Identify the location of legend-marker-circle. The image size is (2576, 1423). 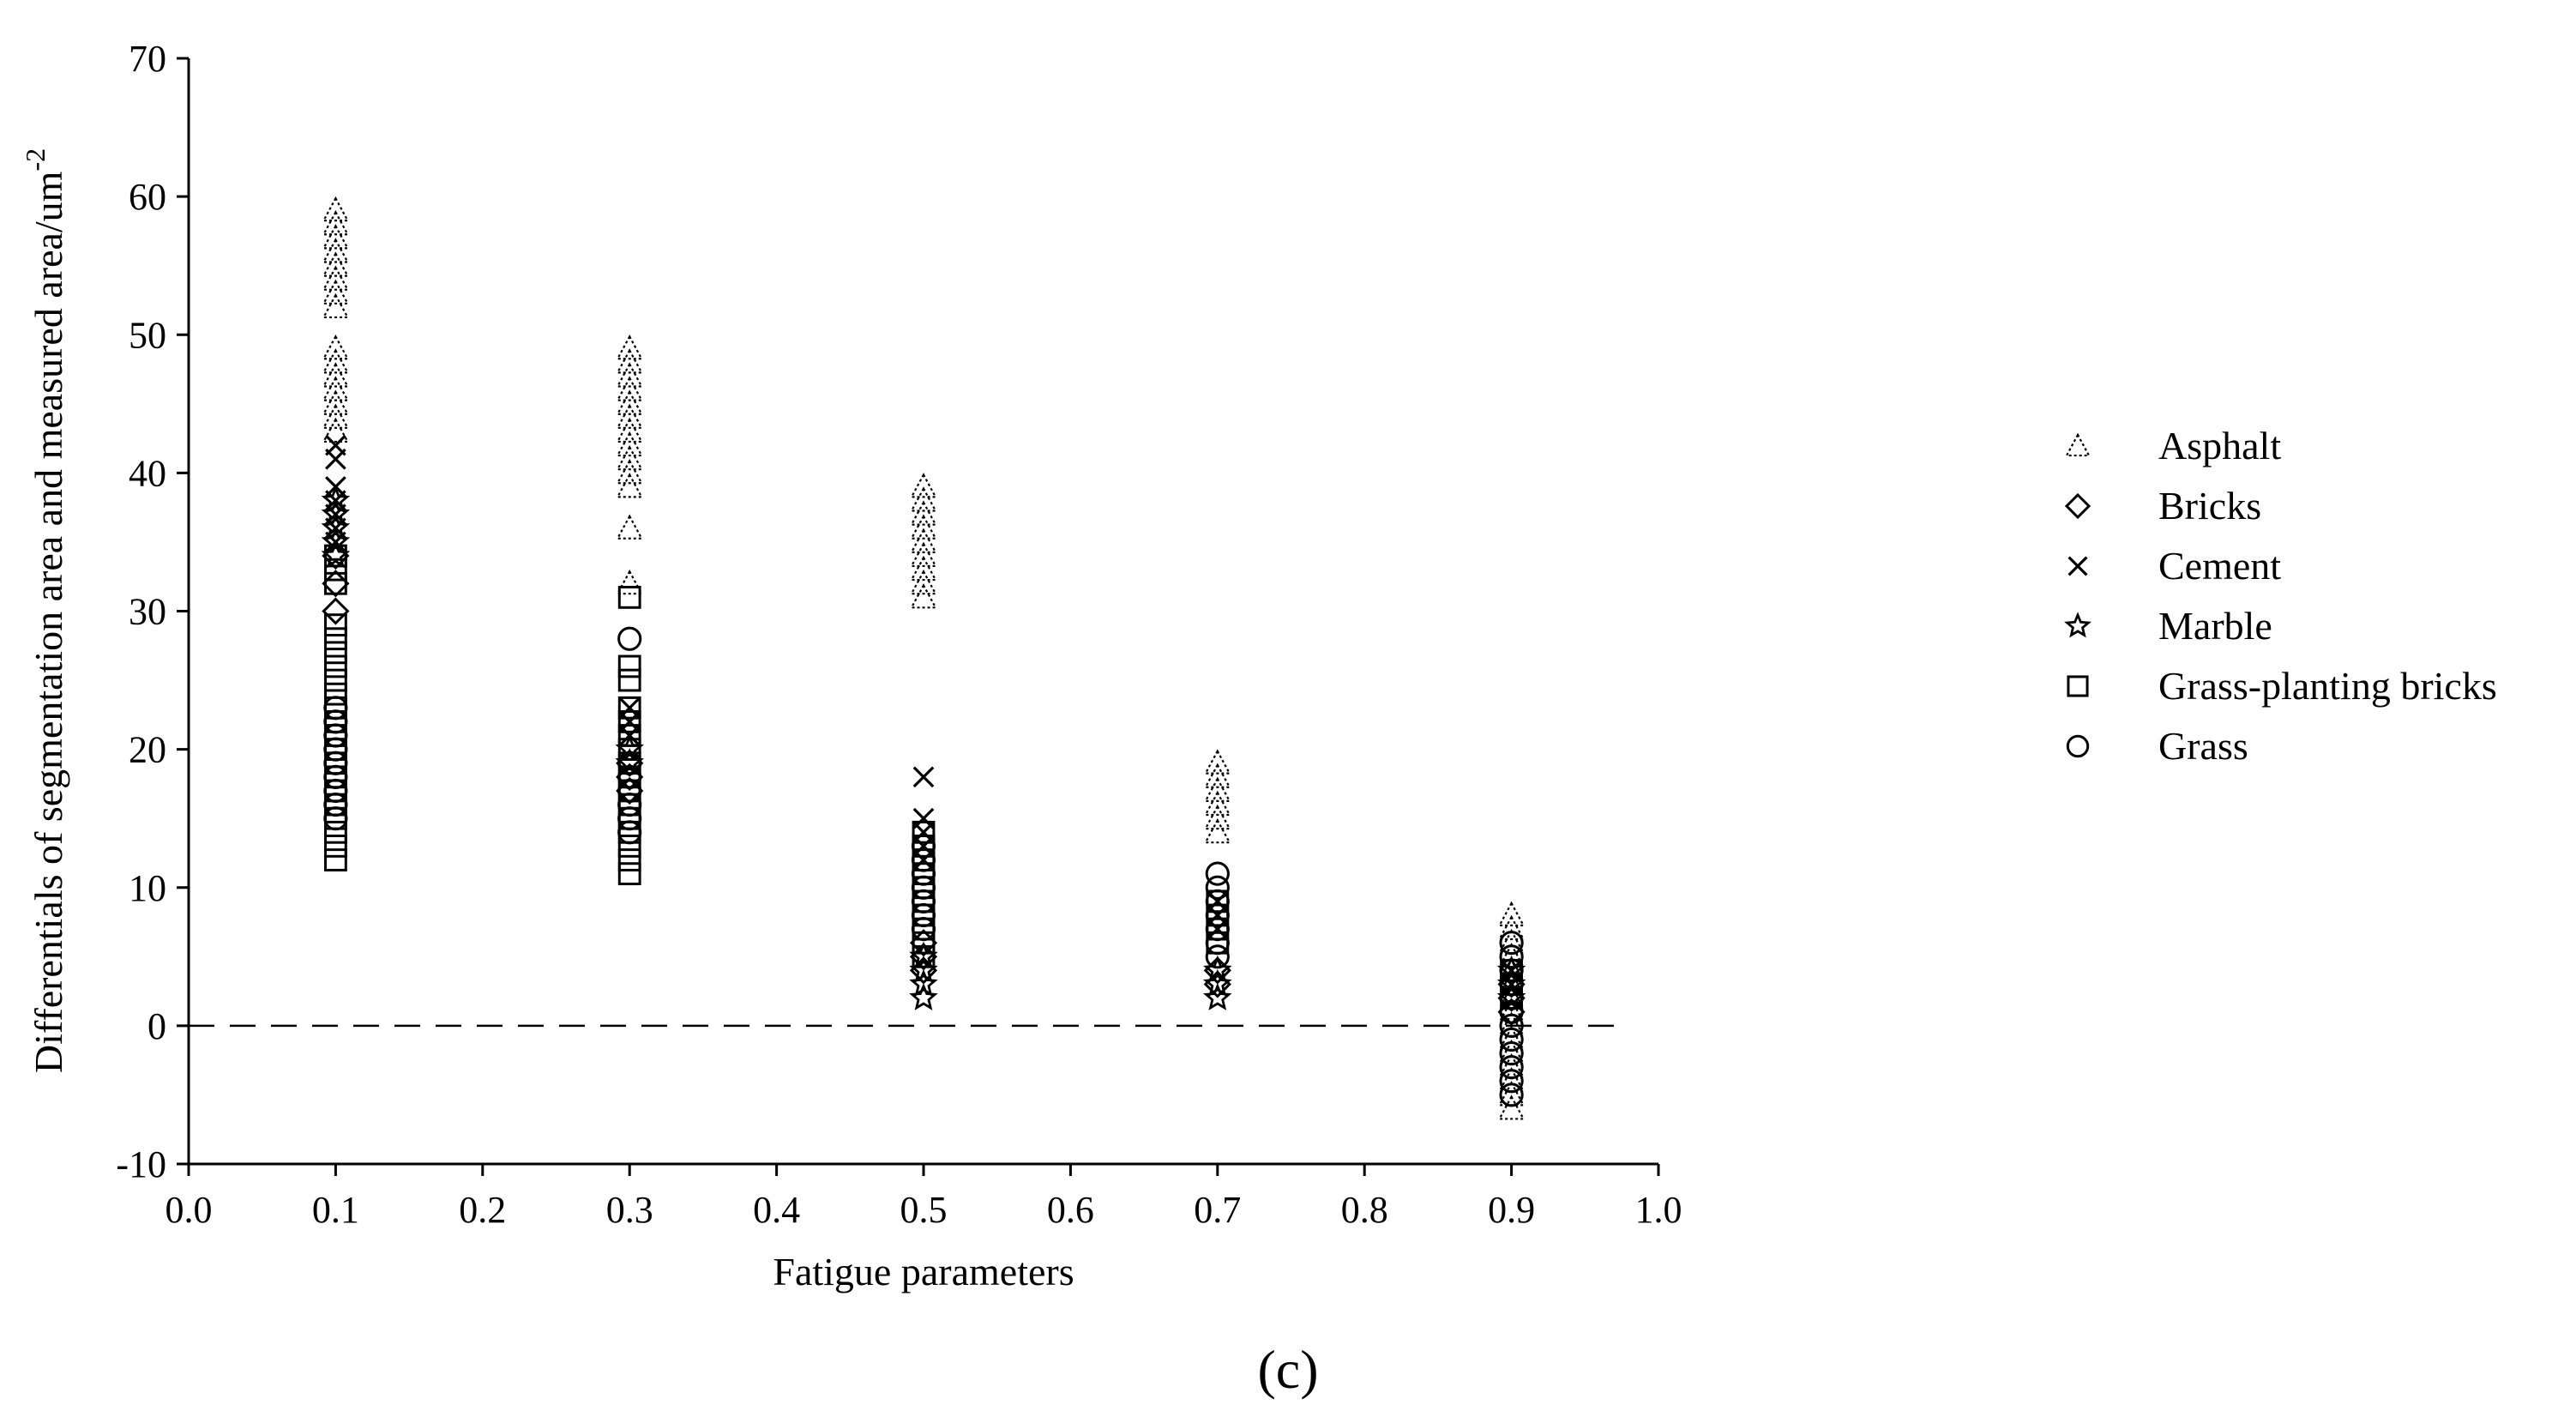
(2078, 746).